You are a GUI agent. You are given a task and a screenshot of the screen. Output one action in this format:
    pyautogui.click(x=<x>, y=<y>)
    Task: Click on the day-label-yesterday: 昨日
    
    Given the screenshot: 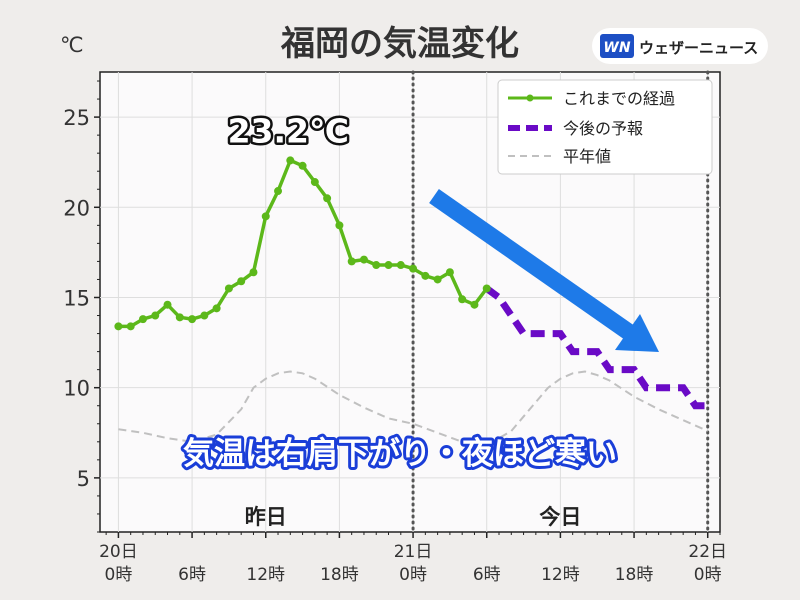 What is the action you would take?
    pyautogui.click(x=266, y=517)
    